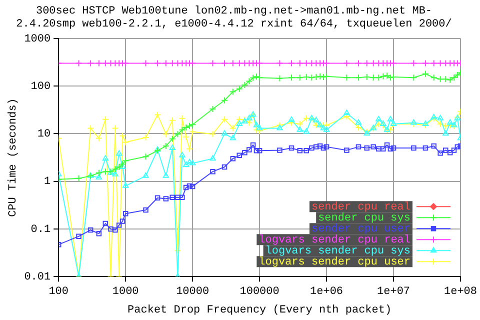 This screenshot has width=480, height=320. Describe the element at coordinates (334, 262) in the screenshot. I see `legend-label: logvars sender cpu user` at that location.